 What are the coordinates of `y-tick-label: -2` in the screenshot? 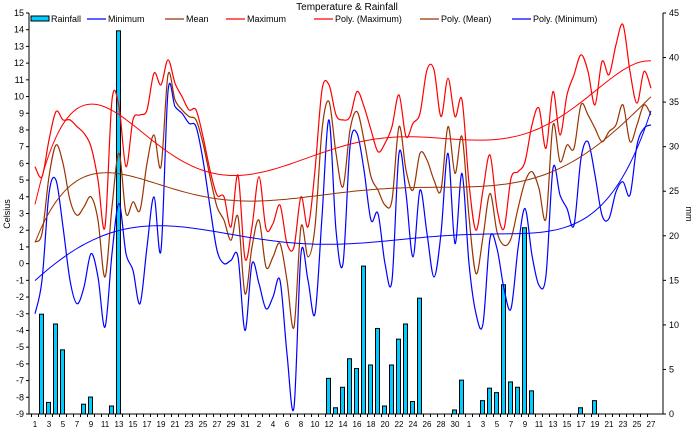 It's located at (20, 297).